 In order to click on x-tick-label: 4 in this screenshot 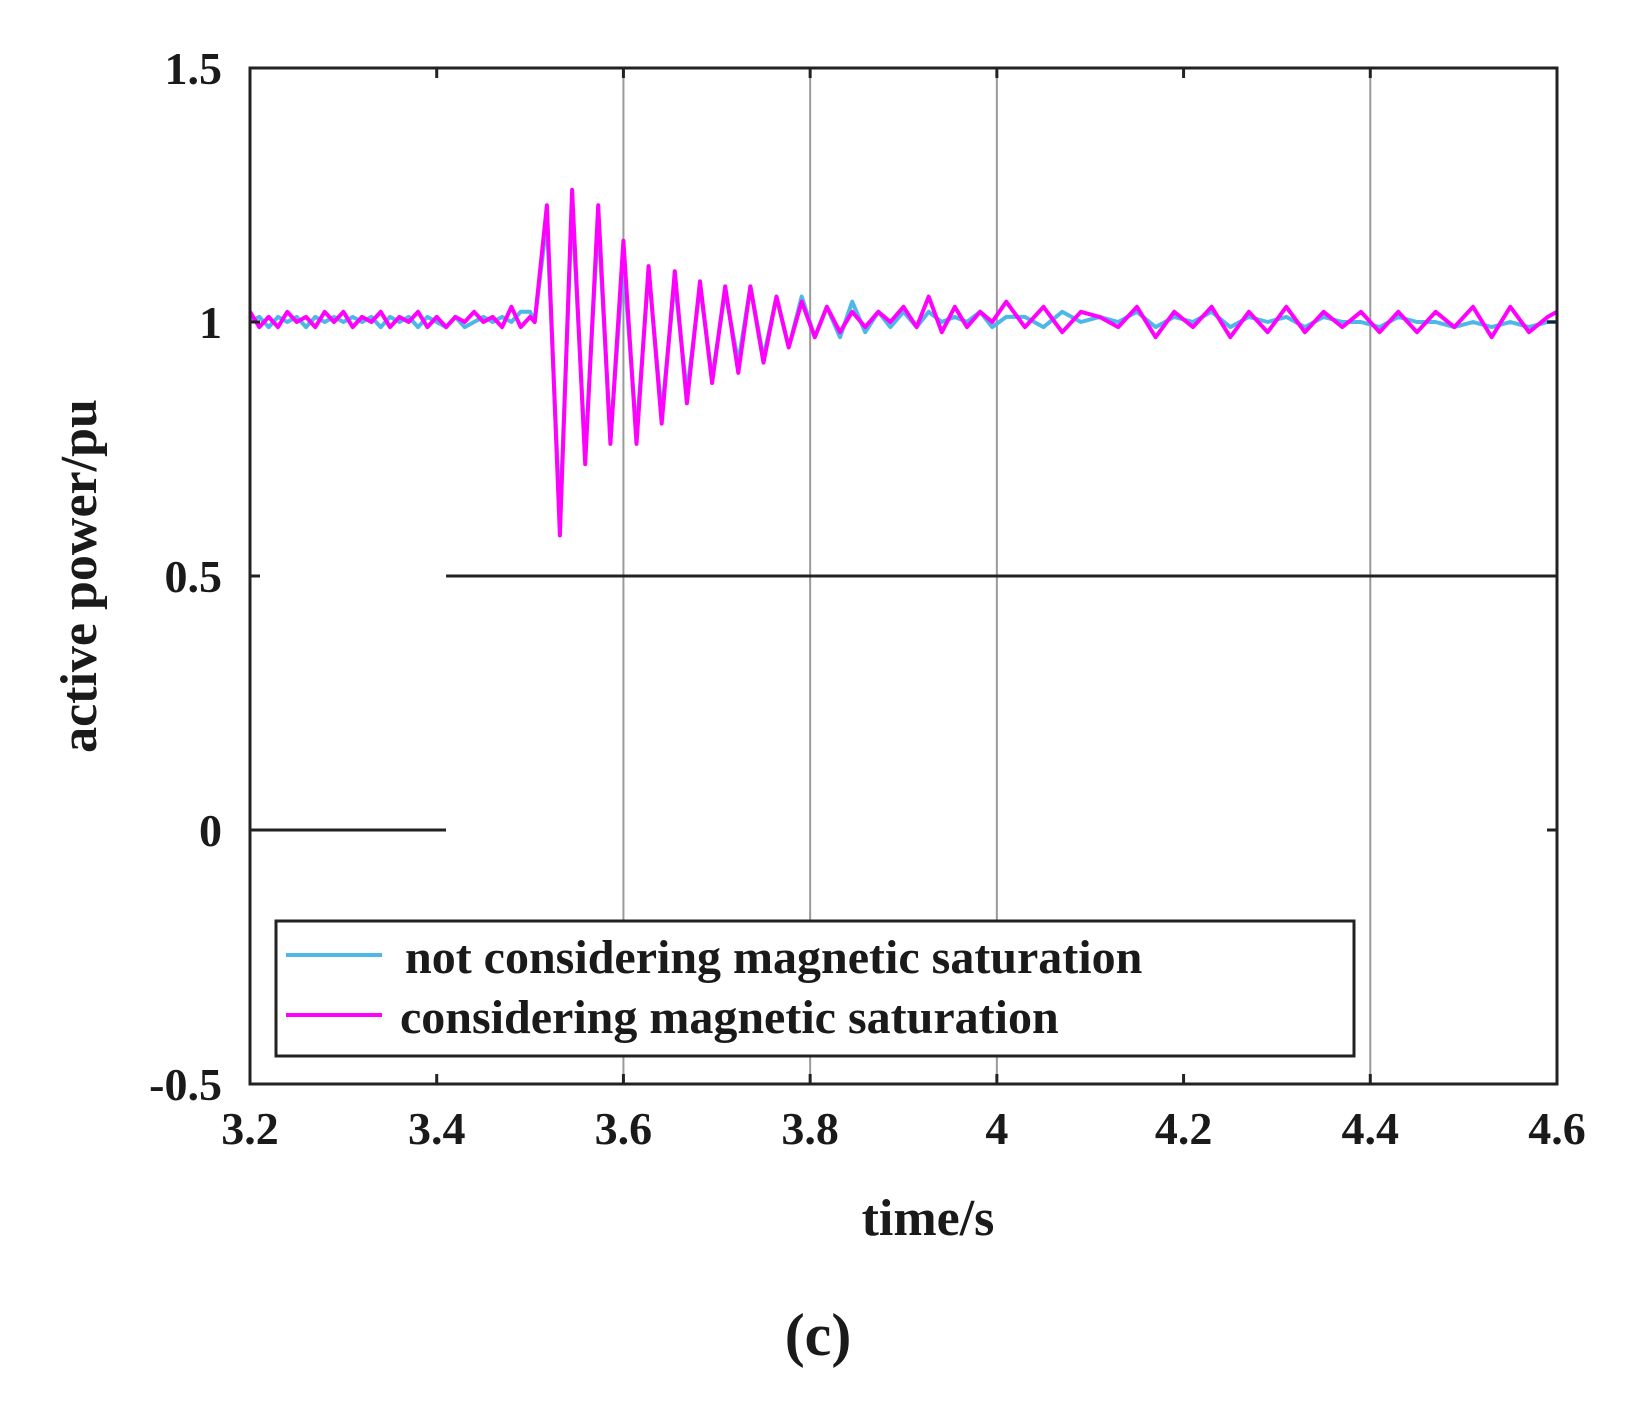, I will do `click(996, 1128)`.